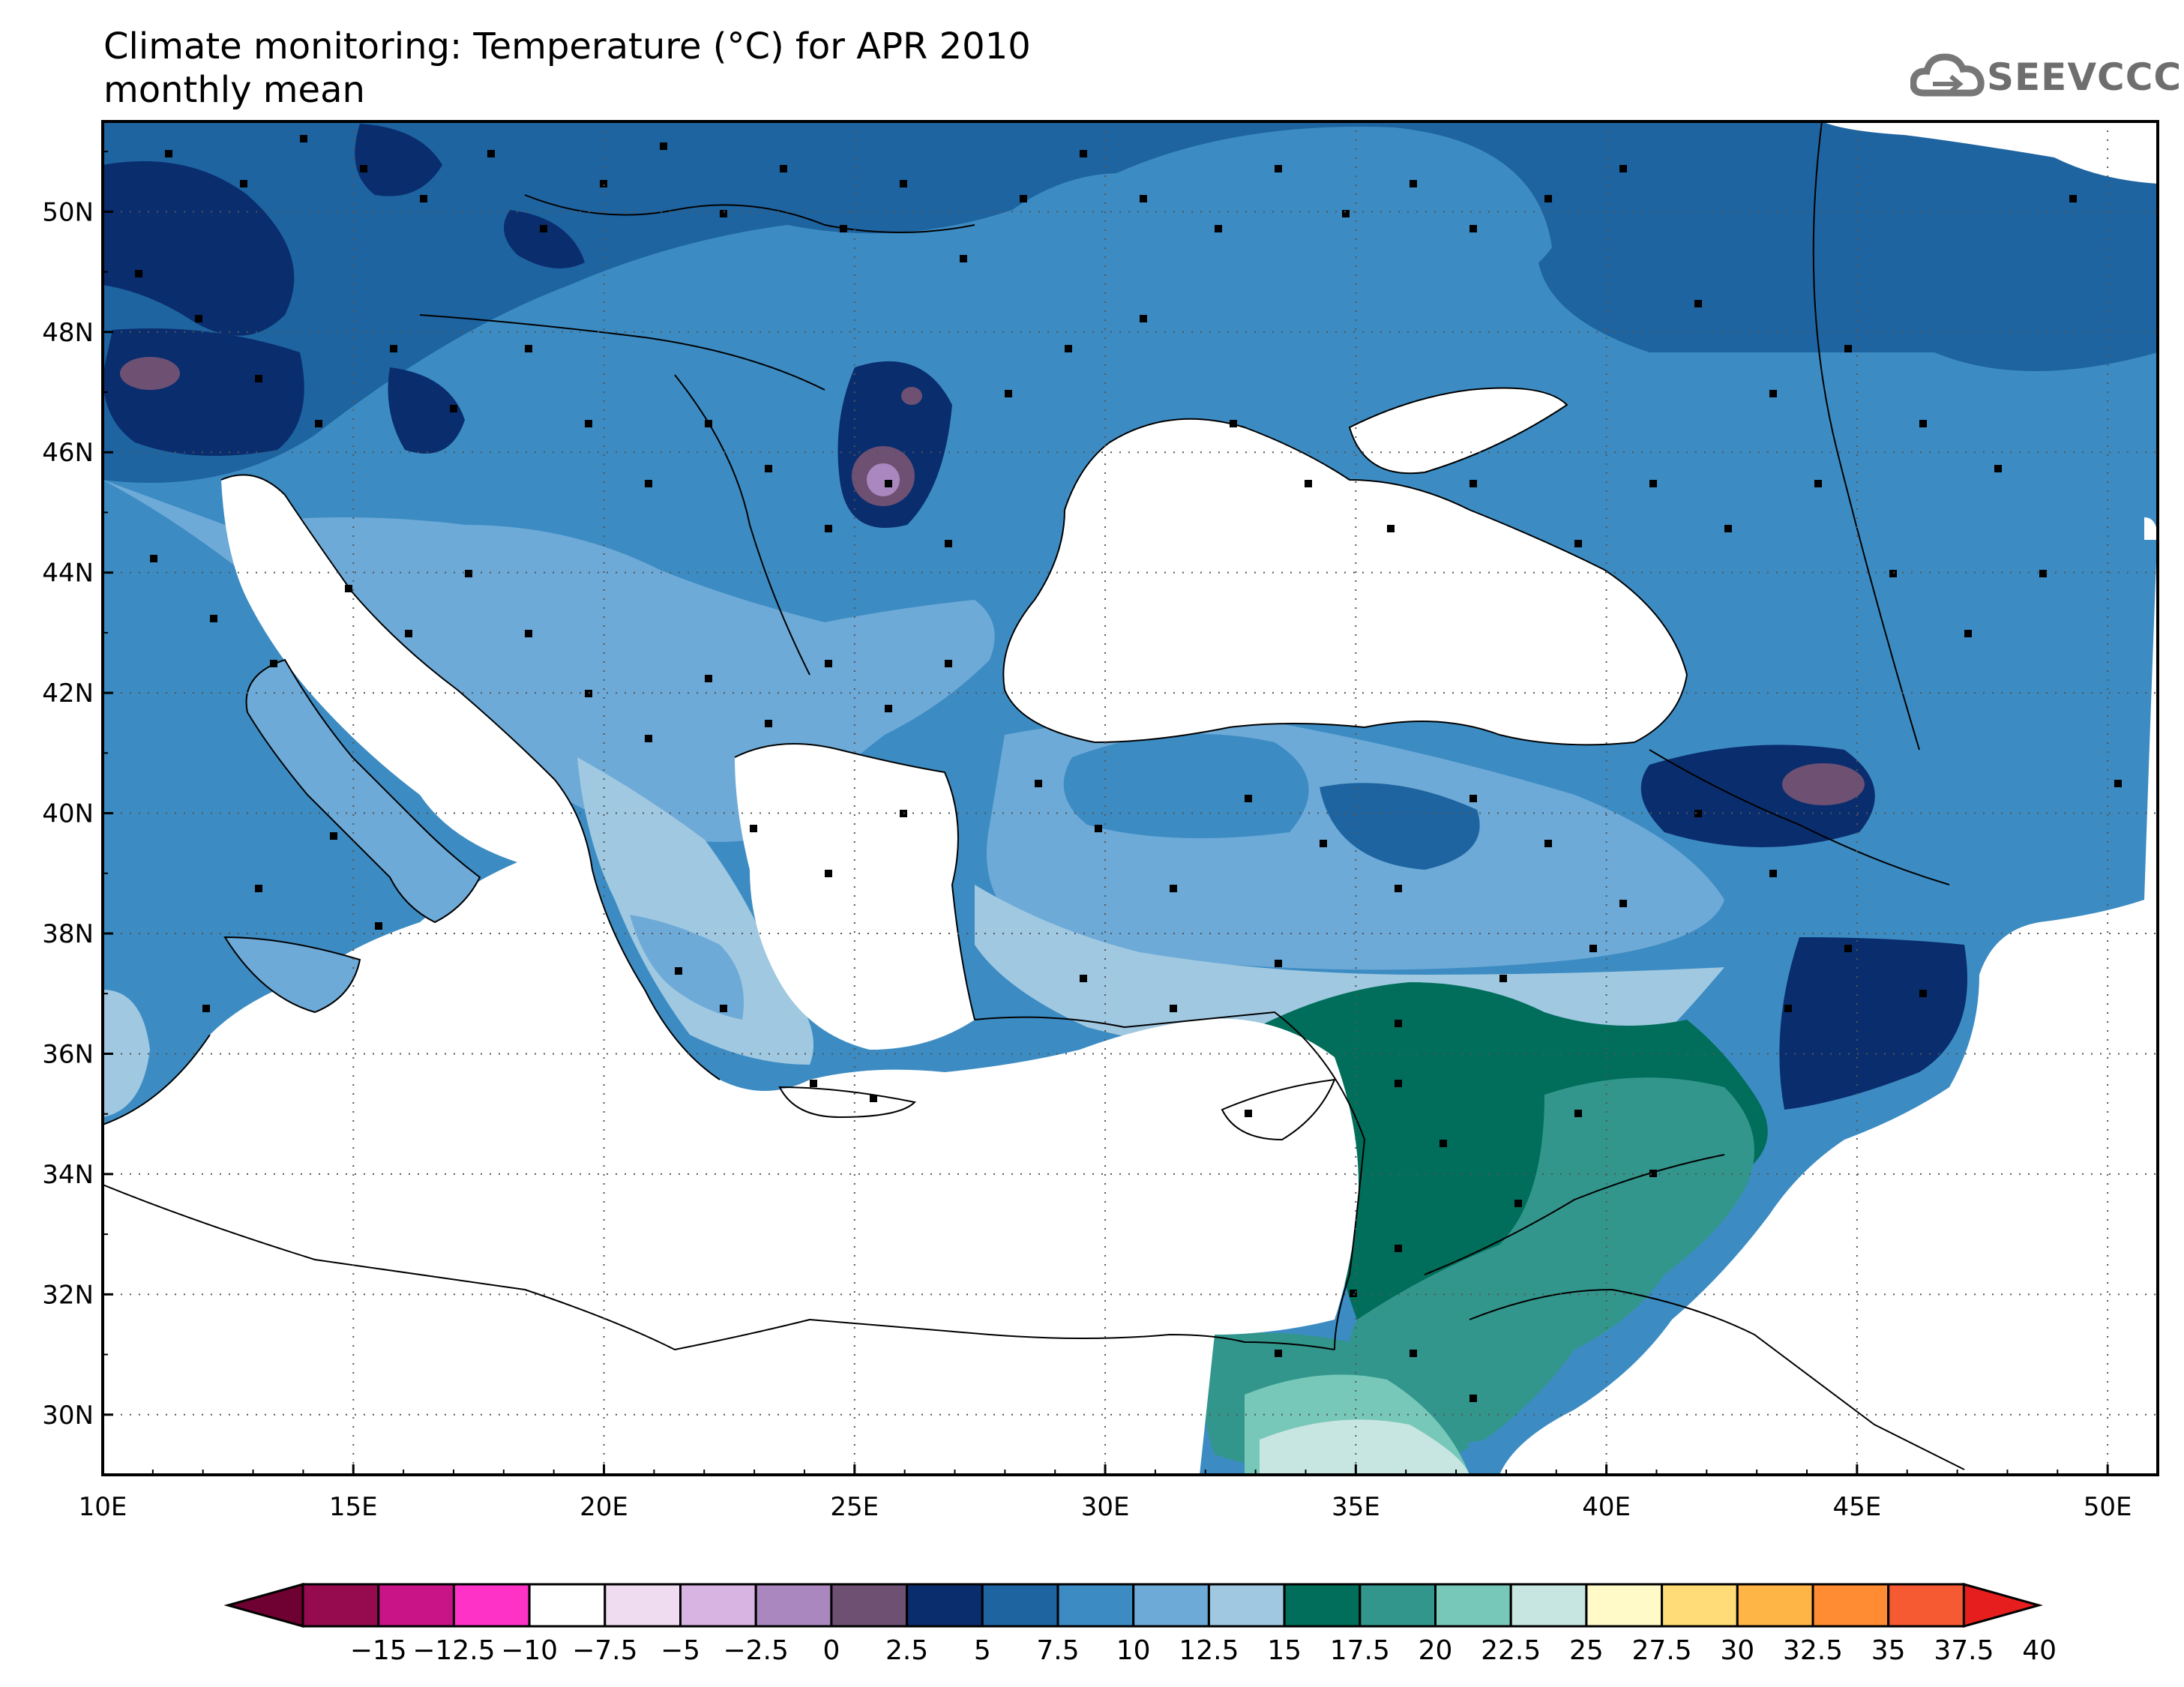 The image size is (2184, 1687). What do you see at coordinates (1586, 1650) in the screenshot?
I see `colorbar-label: 25` at bounding box center [1586, 1650].